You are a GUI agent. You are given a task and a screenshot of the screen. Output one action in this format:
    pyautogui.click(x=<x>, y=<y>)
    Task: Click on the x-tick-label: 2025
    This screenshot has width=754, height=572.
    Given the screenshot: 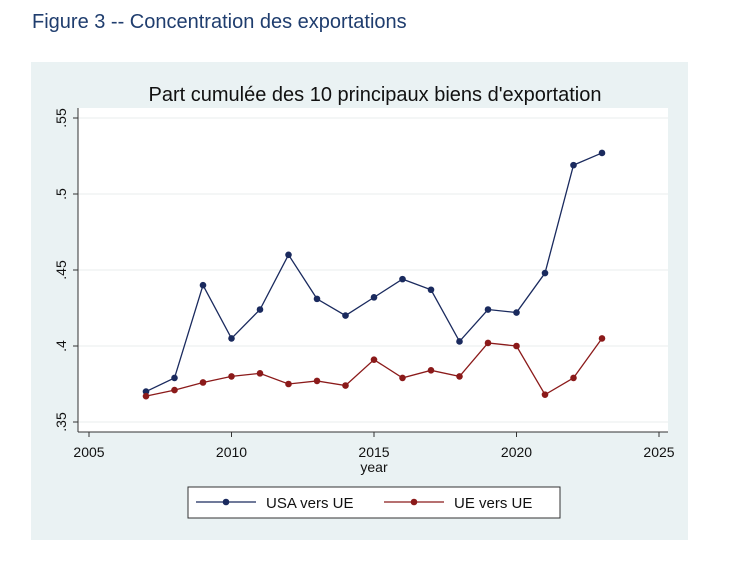 What is the action you would take?
    pyautogui.click(x=658, y=452)
    